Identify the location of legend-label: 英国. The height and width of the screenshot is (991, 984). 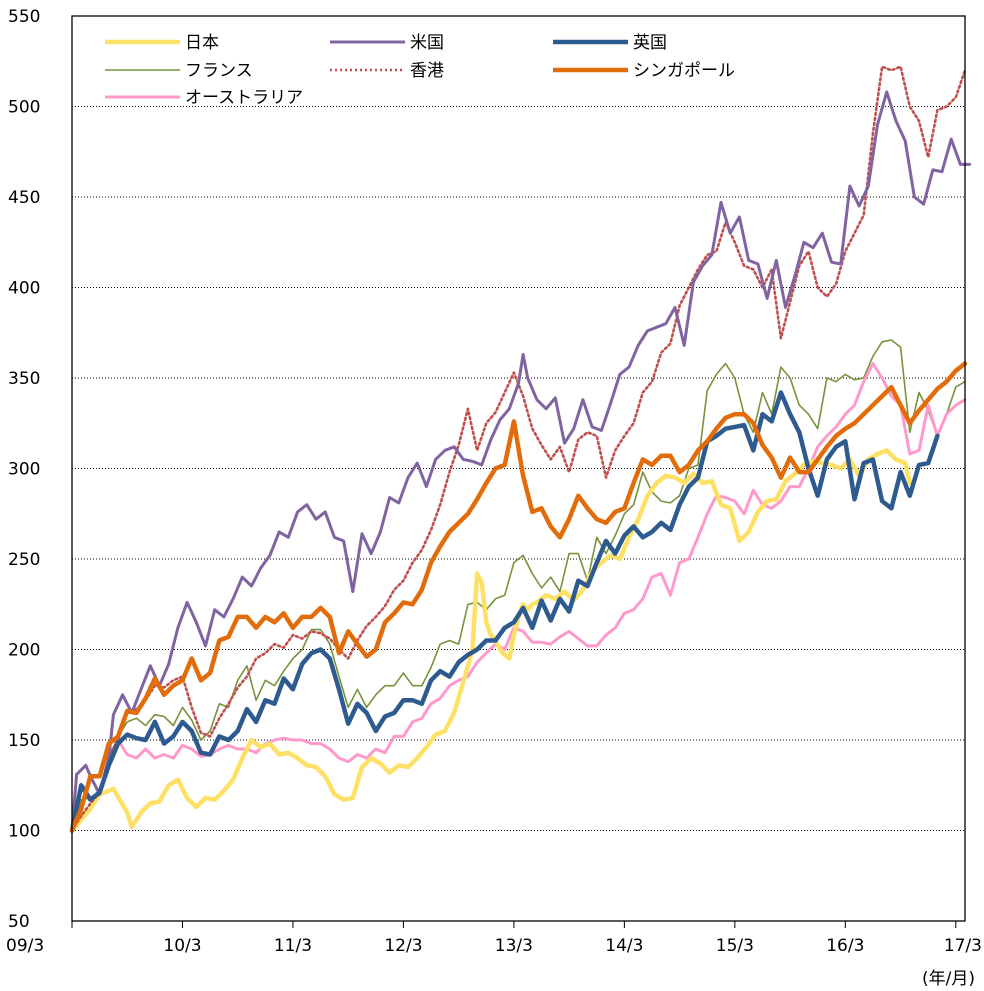
(650, 43).